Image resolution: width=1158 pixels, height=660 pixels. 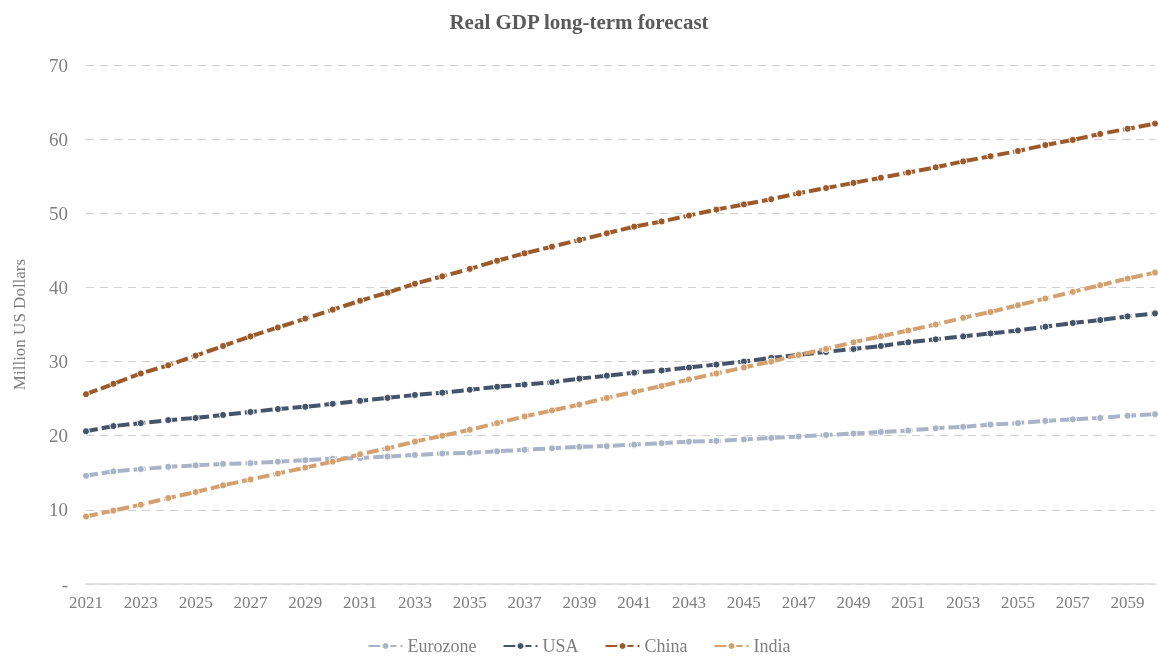 What do you see at coordinates (19, 324) in the screenshot?
I see `y-axis-title: Million US Dollars` at bounding box center [19, 324].